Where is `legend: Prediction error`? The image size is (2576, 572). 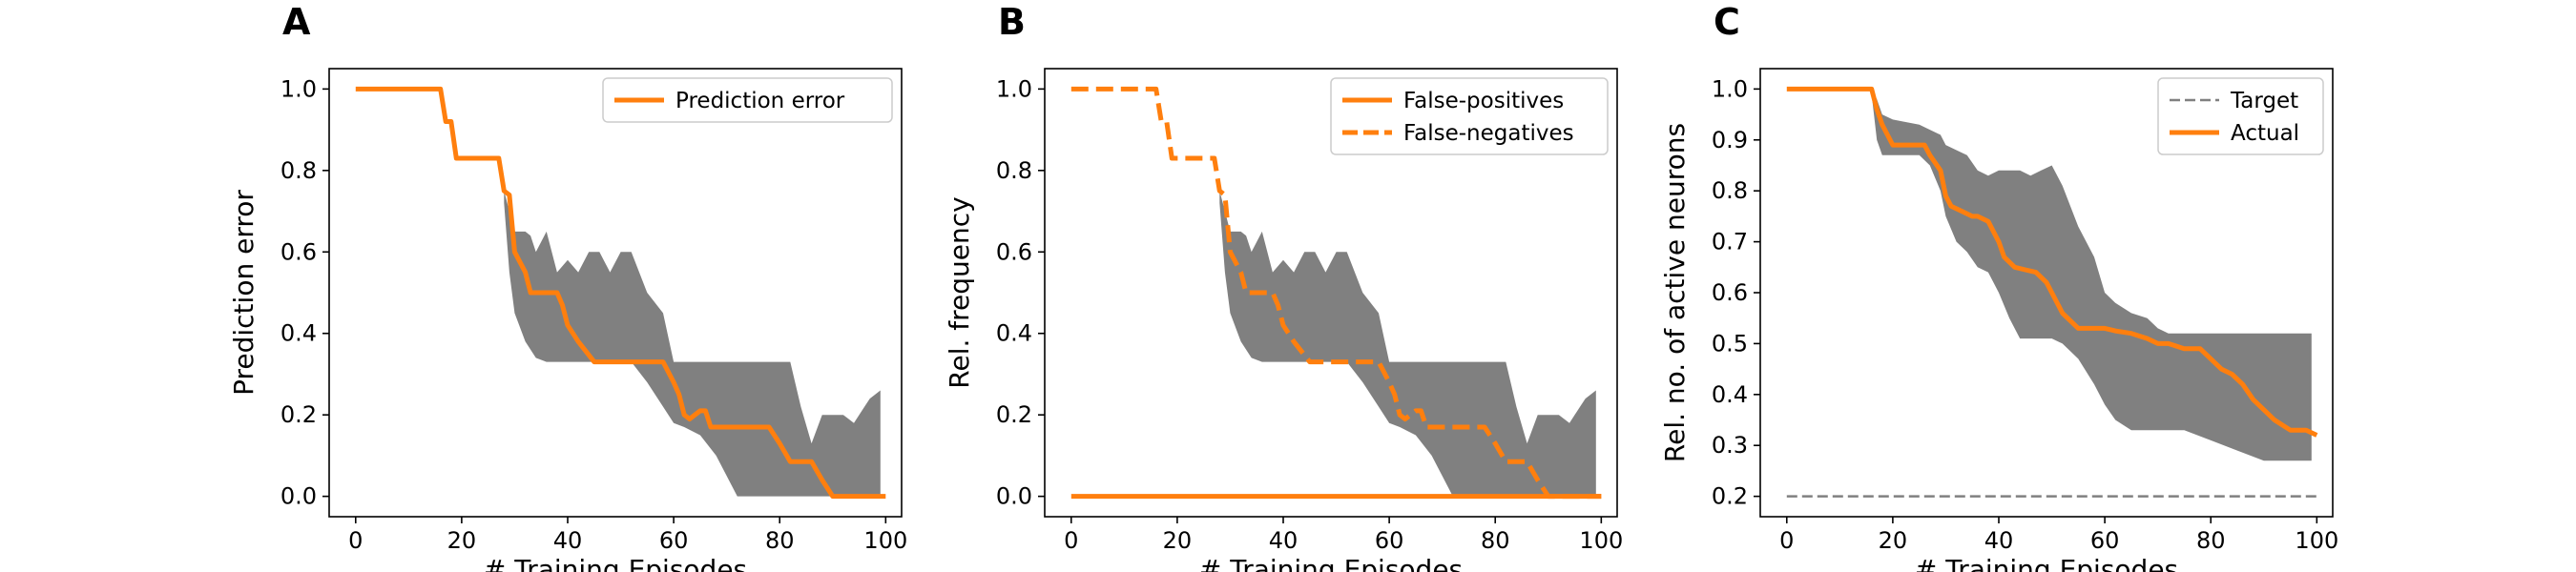 legend: Prediction error is located at coordinates (747, 100).